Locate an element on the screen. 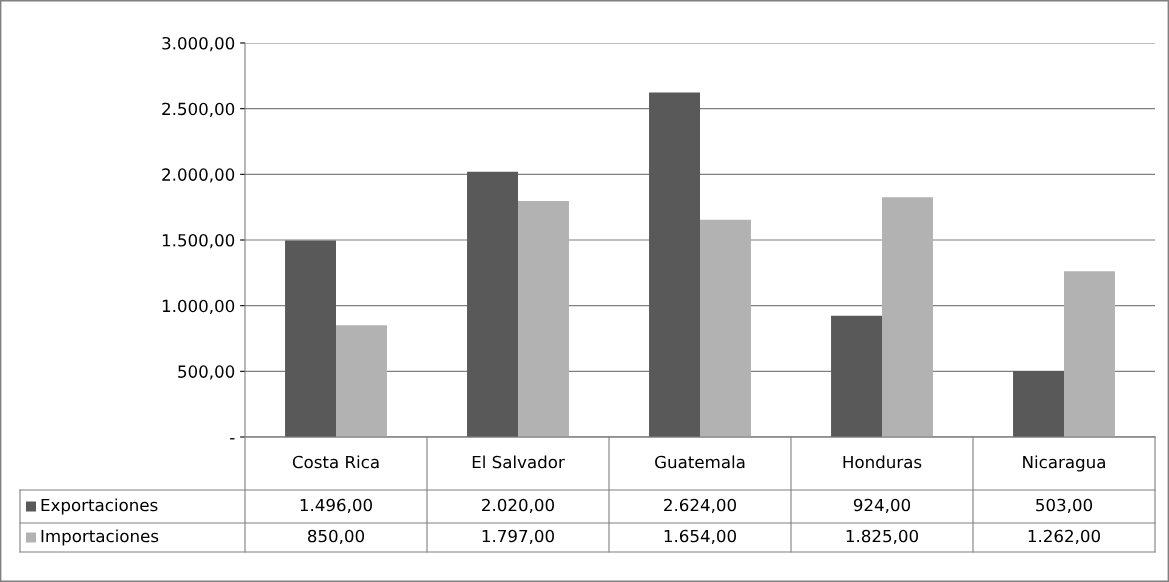 This screenshot has width=1169, height=582. data-label: 1.262,00 is located at coordinates (1064, 537).